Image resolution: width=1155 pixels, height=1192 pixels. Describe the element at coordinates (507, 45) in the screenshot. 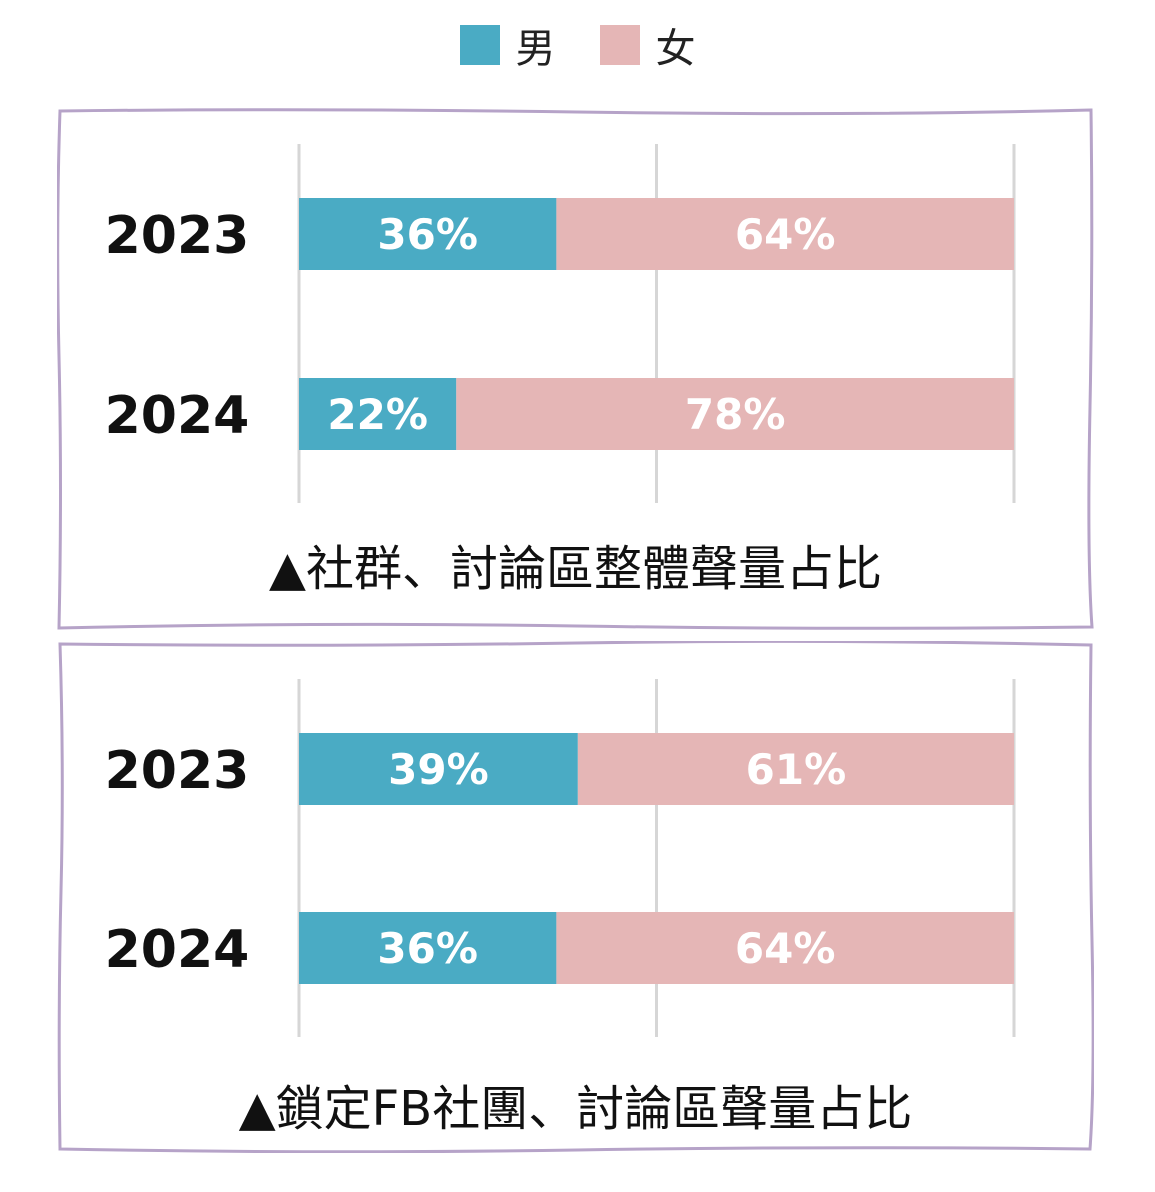

I see `legend-item-male: 男` at that location.